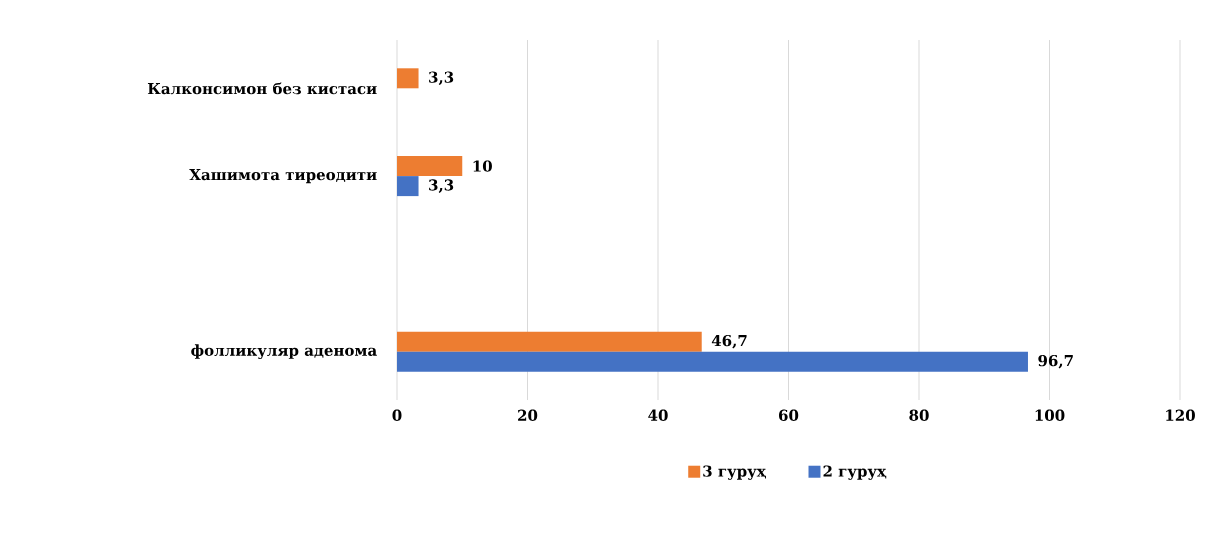 The width and height of the screenshot is (1208, 550). I want to click on x-tick-label: 0, so click(397, 415).